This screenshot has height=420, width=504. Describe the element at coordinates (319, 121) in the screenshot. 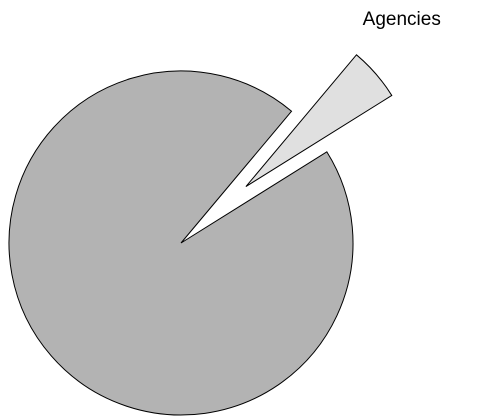

I see `pie-slice` at that location.